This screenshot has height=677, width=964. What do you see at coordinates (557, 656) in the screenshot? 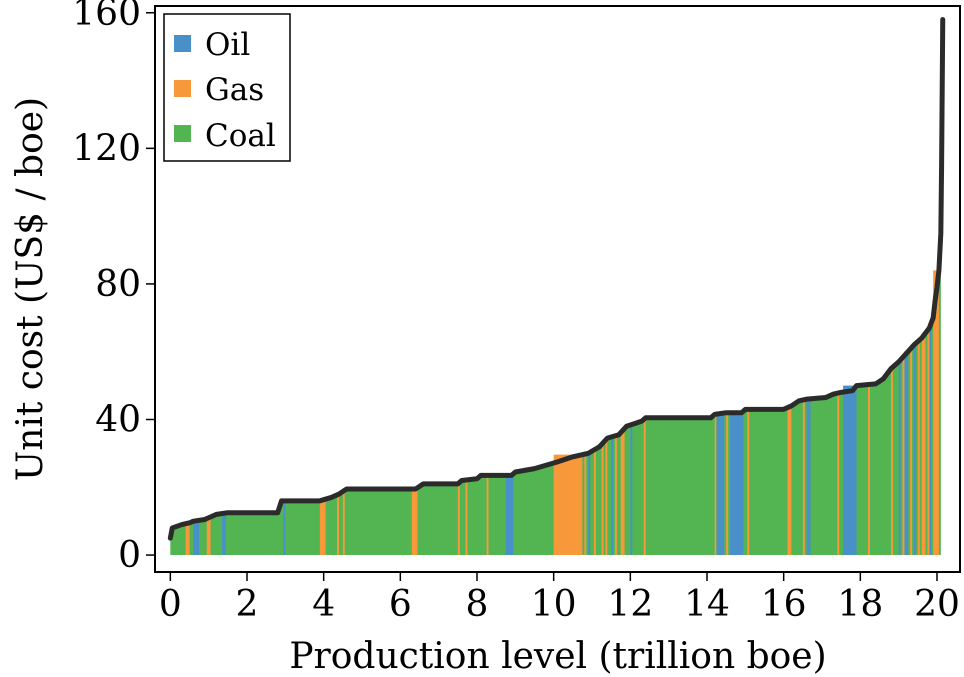
I see `x-axis-label: Production level (trillion boe)` at bounding box center [557, 656].